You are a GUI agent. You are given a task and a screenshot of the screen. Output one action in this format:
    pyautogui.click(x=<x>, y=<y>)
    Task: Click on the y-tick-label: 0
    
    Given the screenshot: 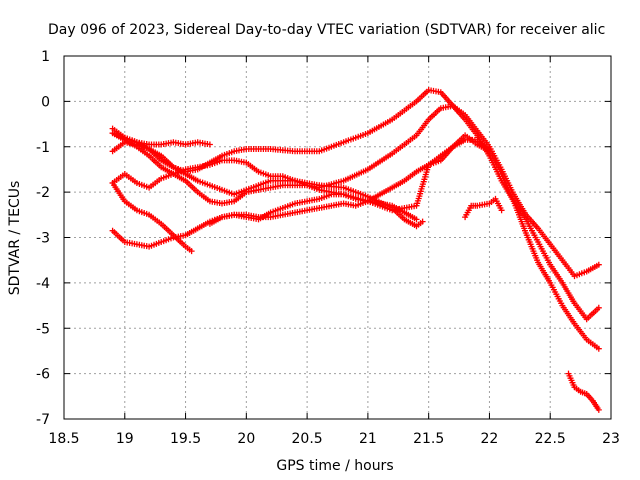 What is the action you would take?
    pyautogui.click(x=45, y=102)
    